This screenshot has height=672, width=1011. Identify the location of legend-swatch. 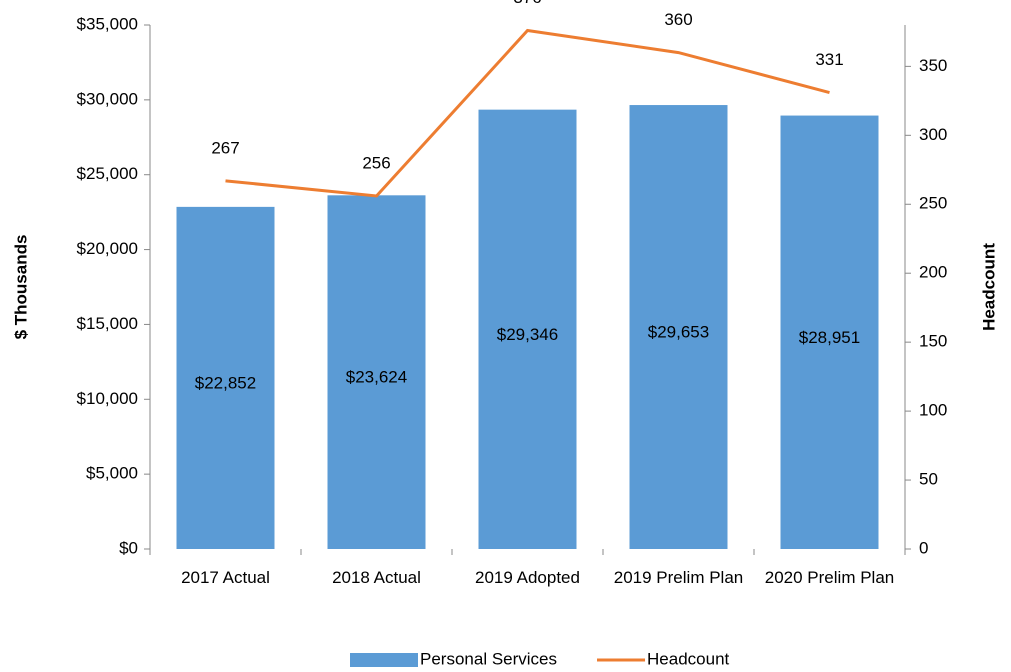
(384, 660).